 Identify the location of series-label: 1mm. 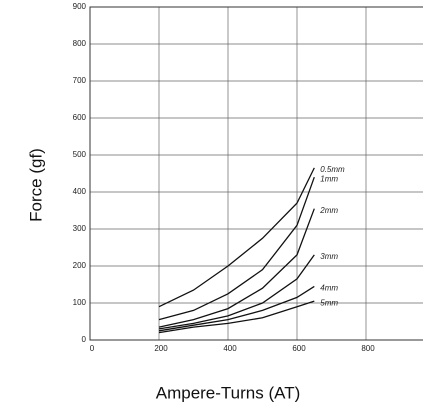
(329, 178).